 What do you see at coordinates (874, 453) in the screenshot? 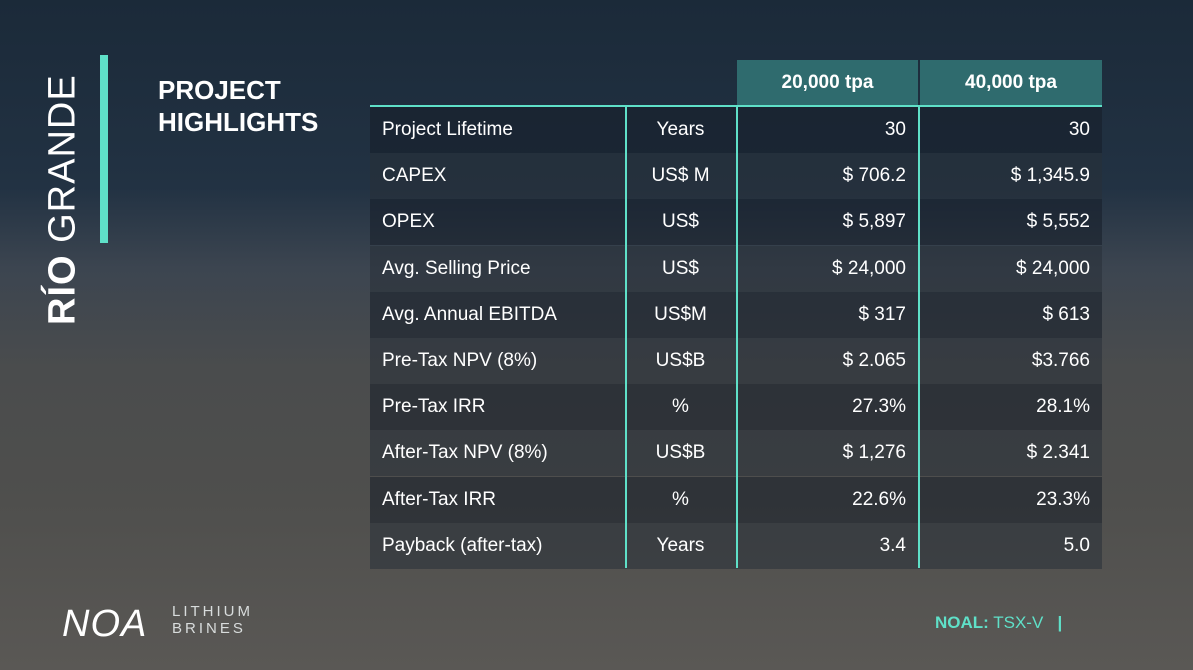
I see `cell: $ 1,276` at bounding box center [874, 453].